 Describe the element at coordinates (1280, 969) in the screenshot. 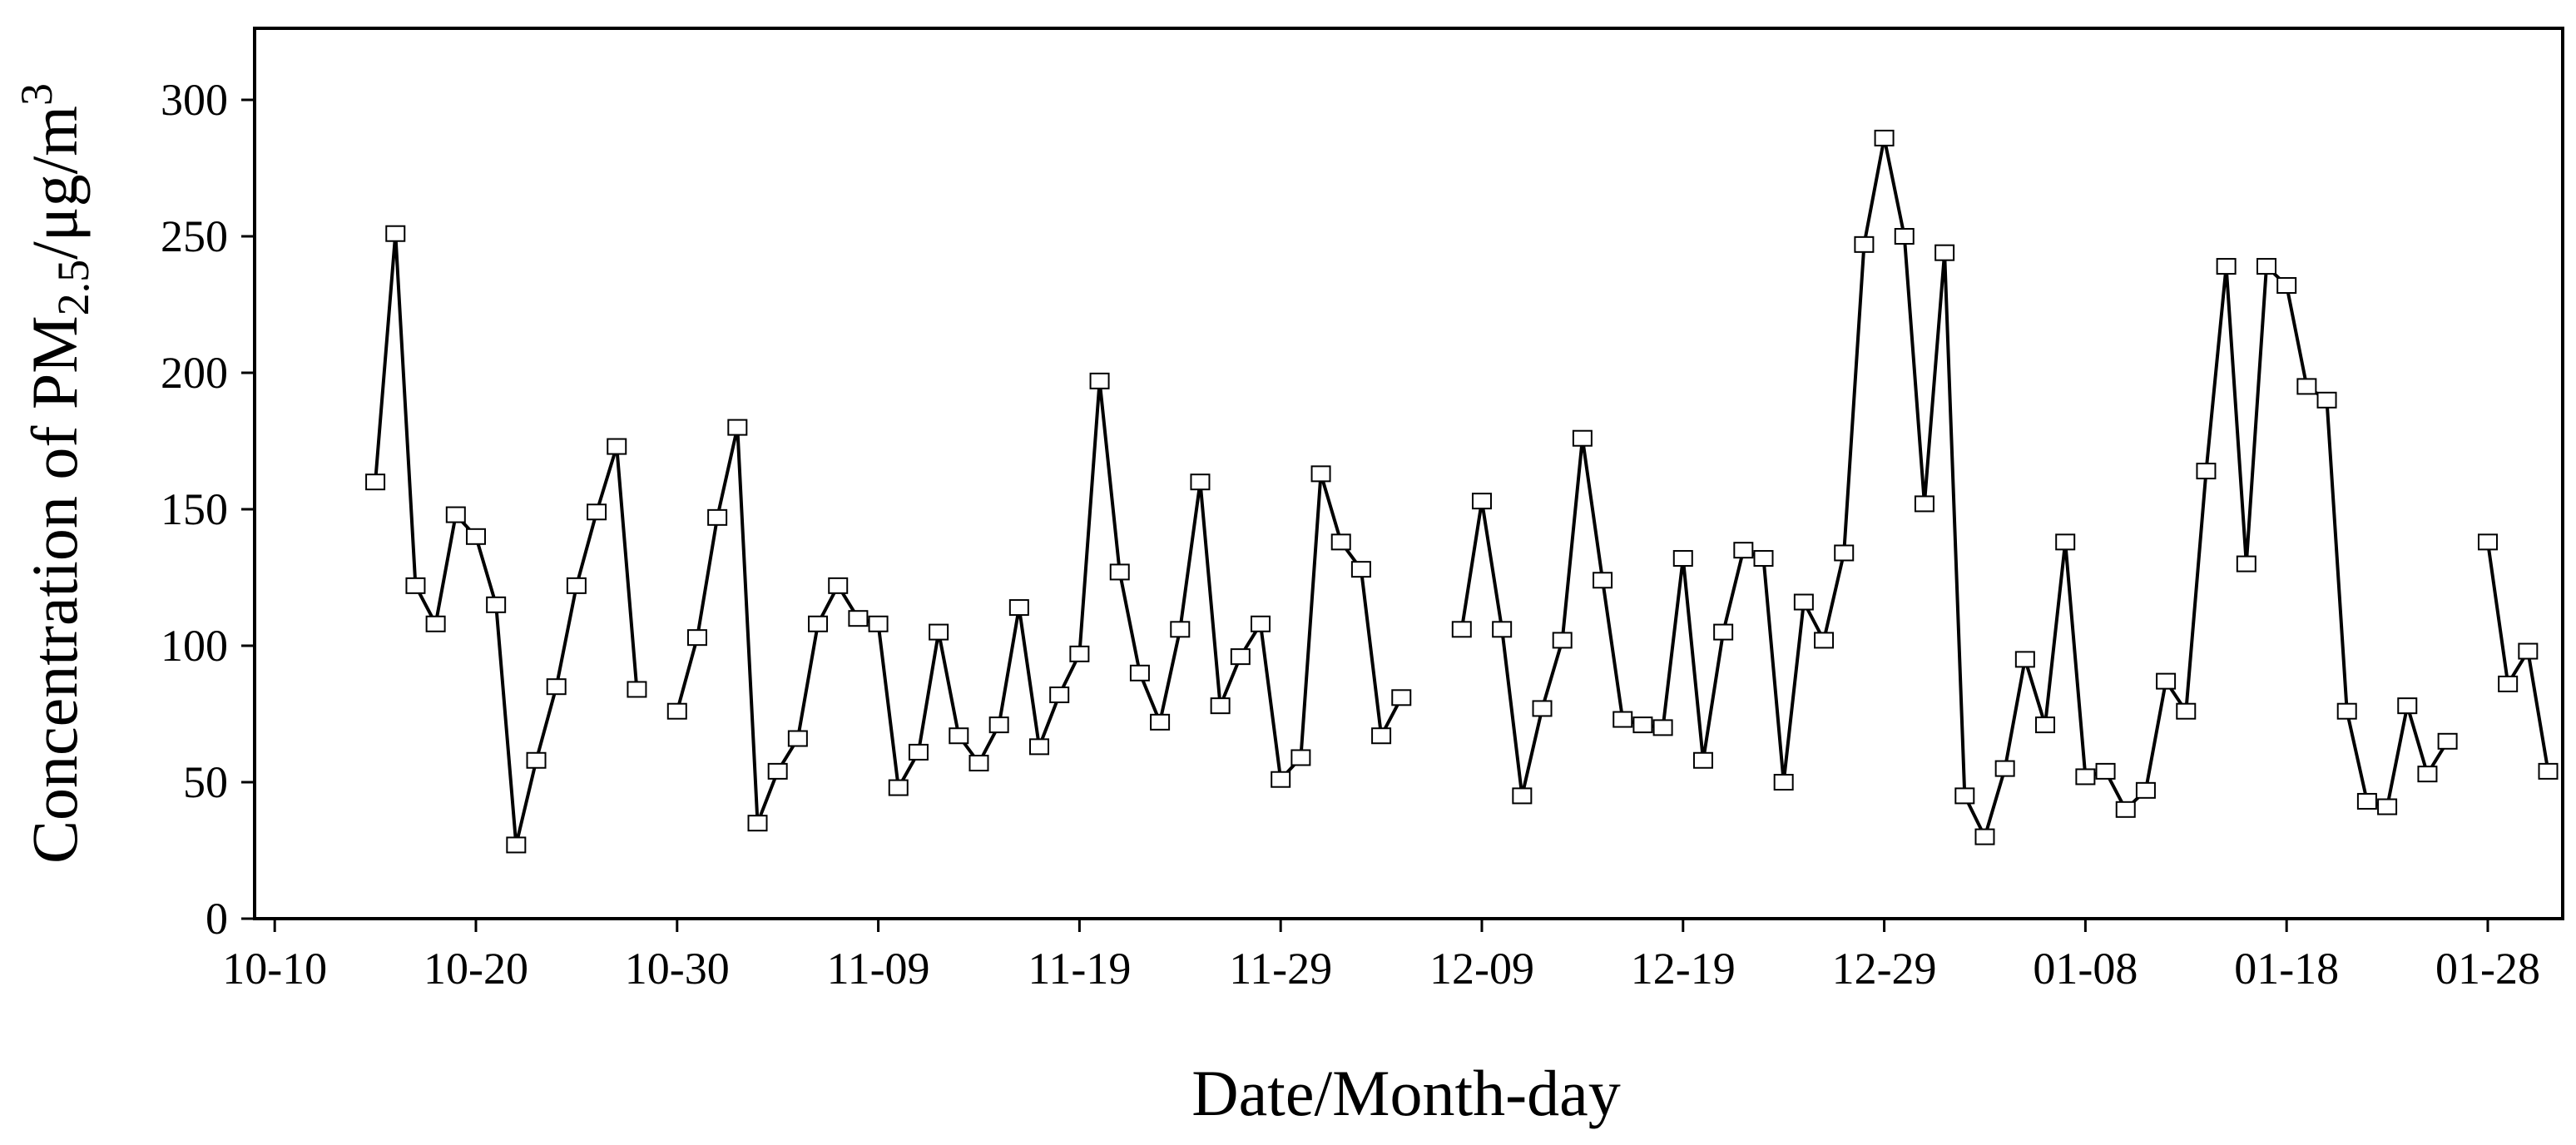

I see `x-tick-label: 11-29` at that location.